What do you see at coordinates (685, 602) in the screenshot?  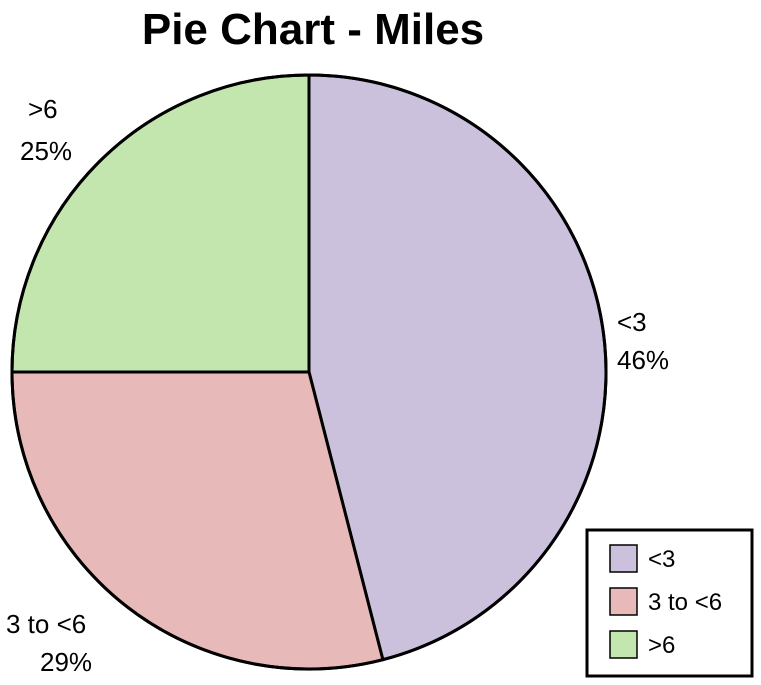 I see `legend-label: 3 to <6` at bounding box center [685, 602].